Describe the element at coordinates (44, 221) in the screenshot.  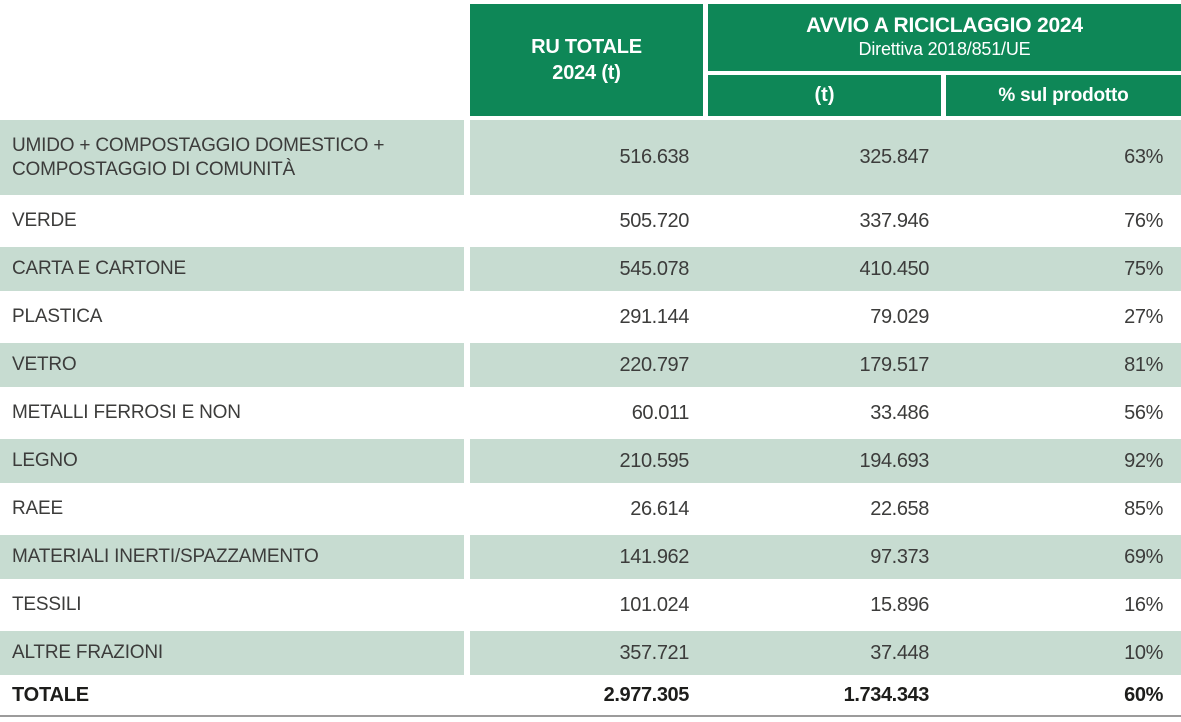
I see `row-label: VERDE` at that location.